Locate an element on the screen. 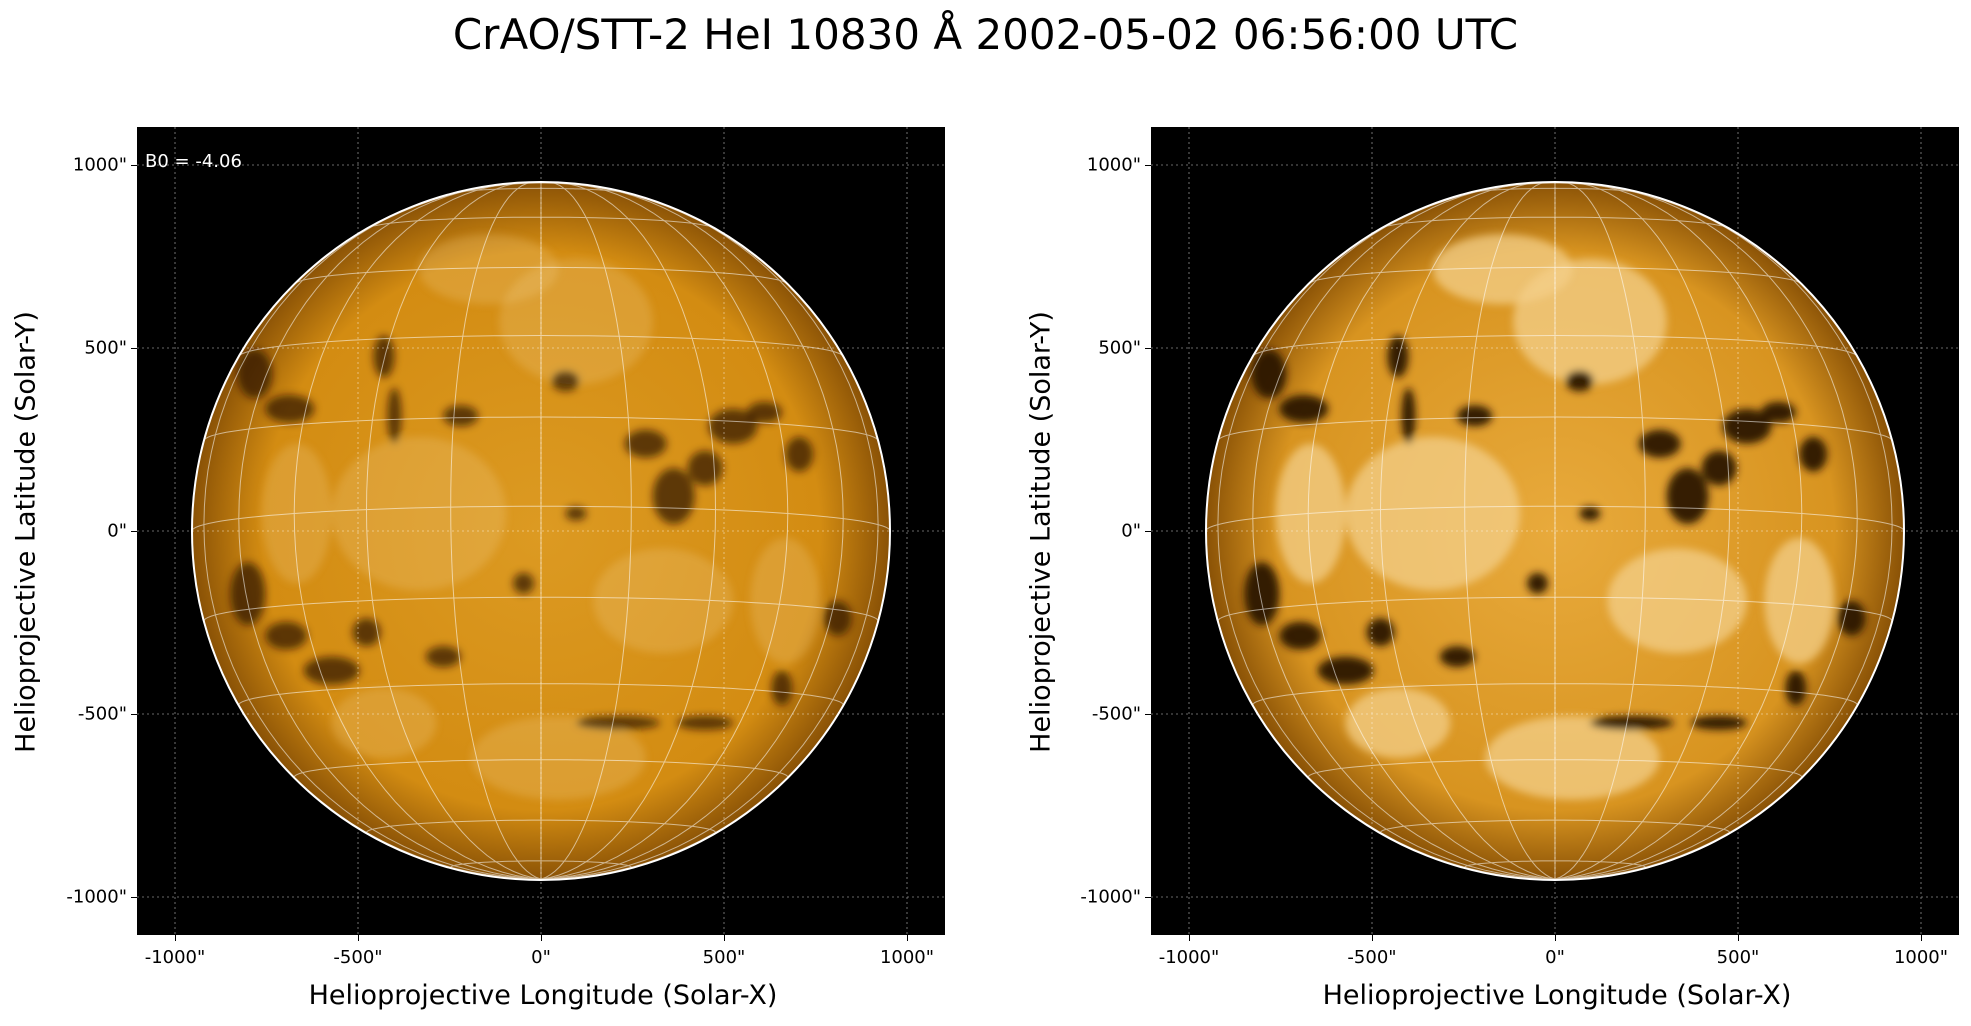 The image size is (1971, 1026). right-y-tick-label: -1000" is located at coordinates (1110, 897).